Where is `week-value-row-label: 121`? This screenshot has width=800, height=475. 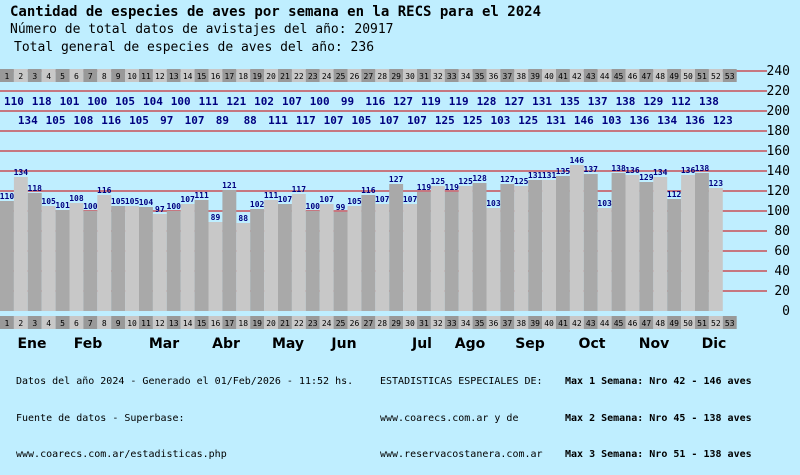
week-value-row-label: 121 is located at coordinates (236, 101).